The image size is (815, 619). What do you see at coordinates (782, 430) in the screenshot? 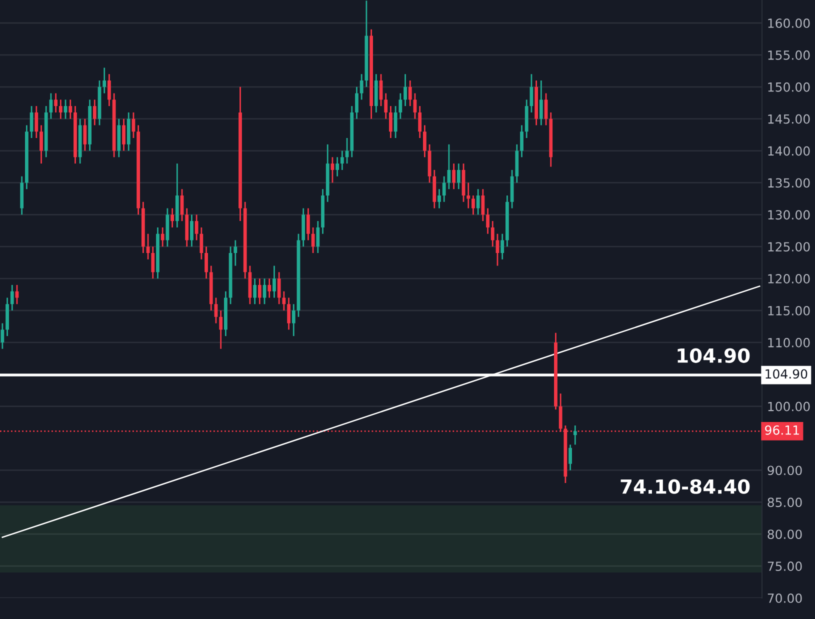
I see `ref-line-label: 96.11` at bounding box center [782, 430].